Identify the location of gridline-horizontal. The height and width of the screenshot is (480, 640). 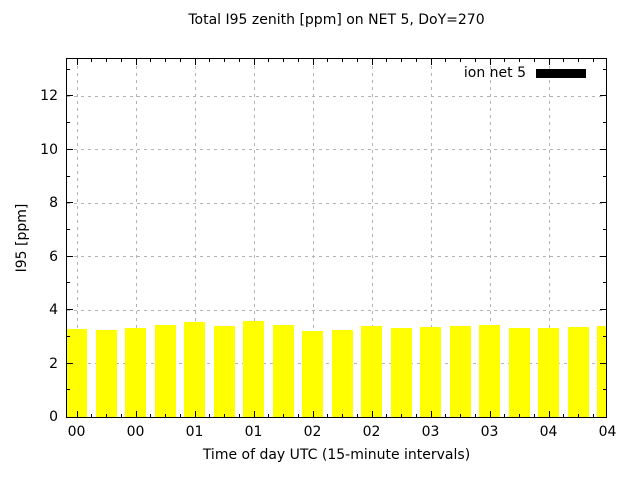
(336, 203).